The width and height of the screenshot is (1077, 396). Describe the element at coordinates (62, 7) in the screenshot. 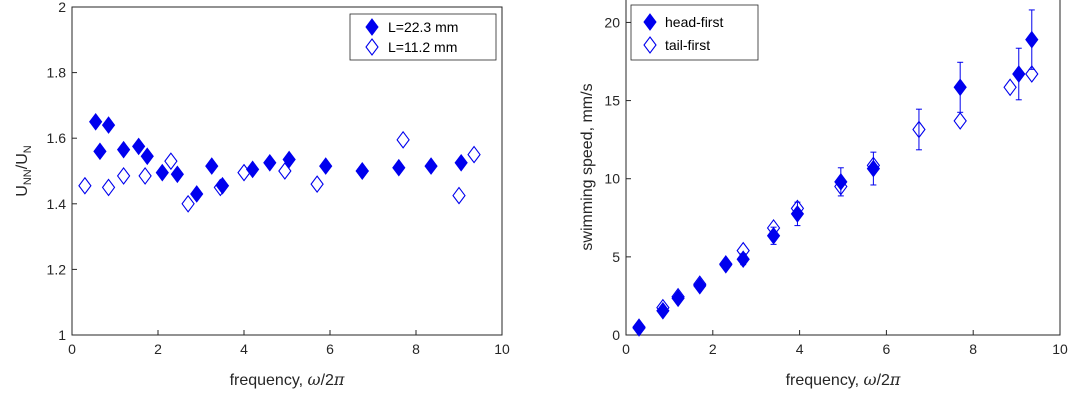

I see `y-tick-label: 2` at that location.